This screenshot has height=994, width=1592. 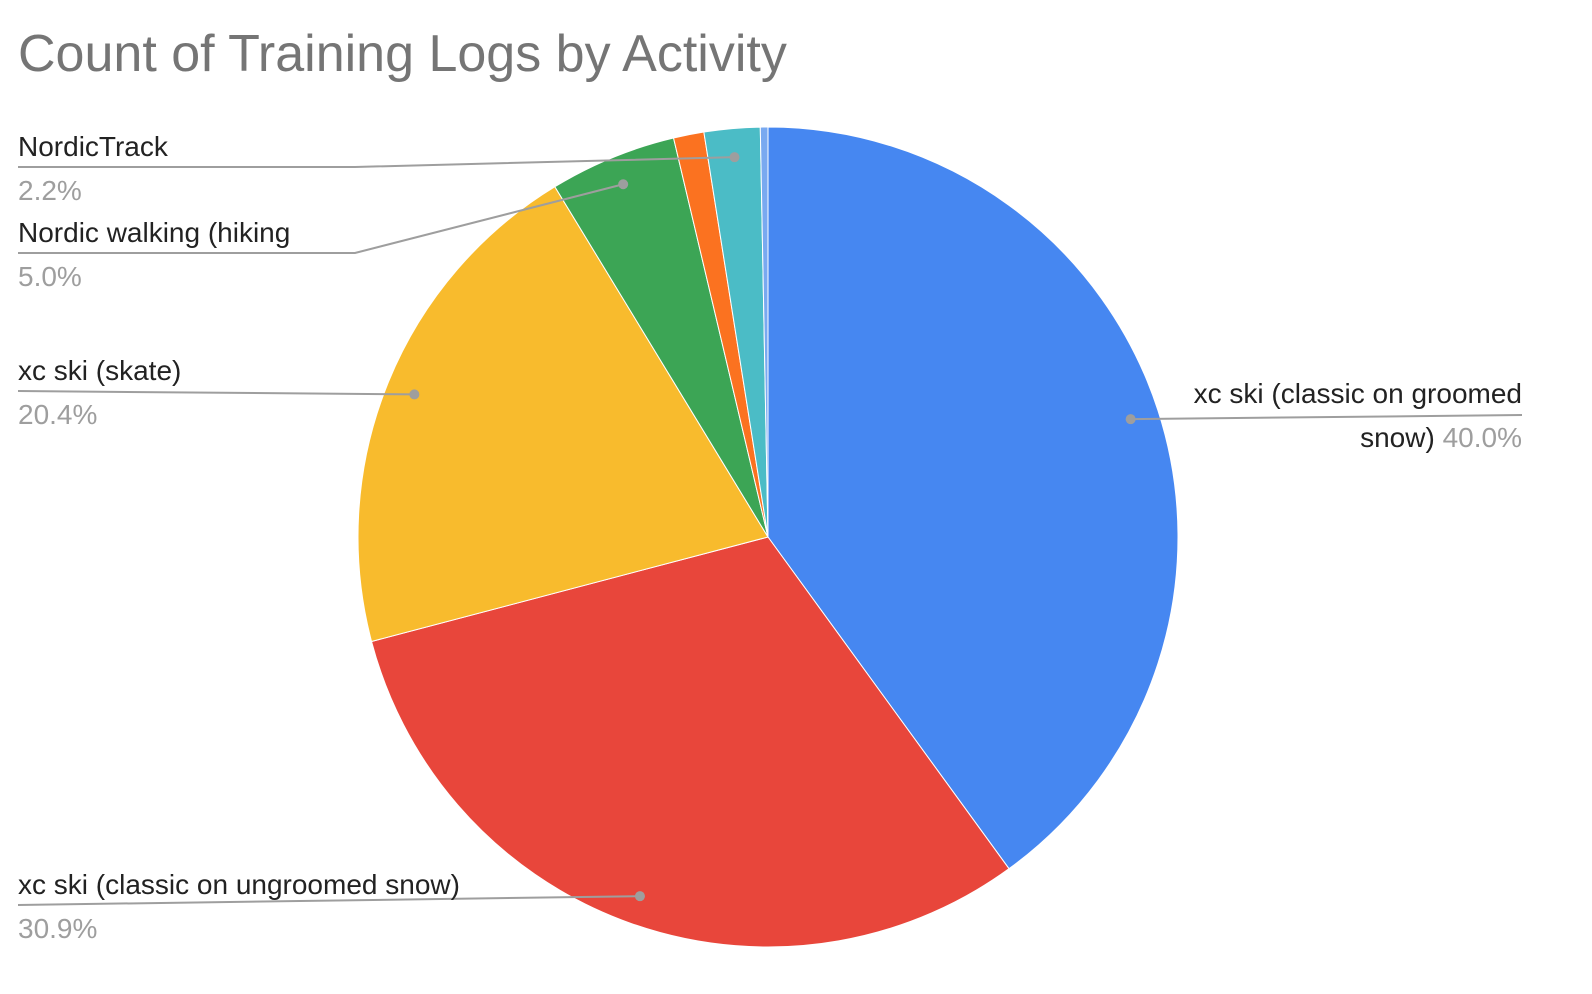 What do you see at coordinates (50, 190) in the screenshot?
I see `slice-percent: 2.2%` at bounding box center [50, 190].